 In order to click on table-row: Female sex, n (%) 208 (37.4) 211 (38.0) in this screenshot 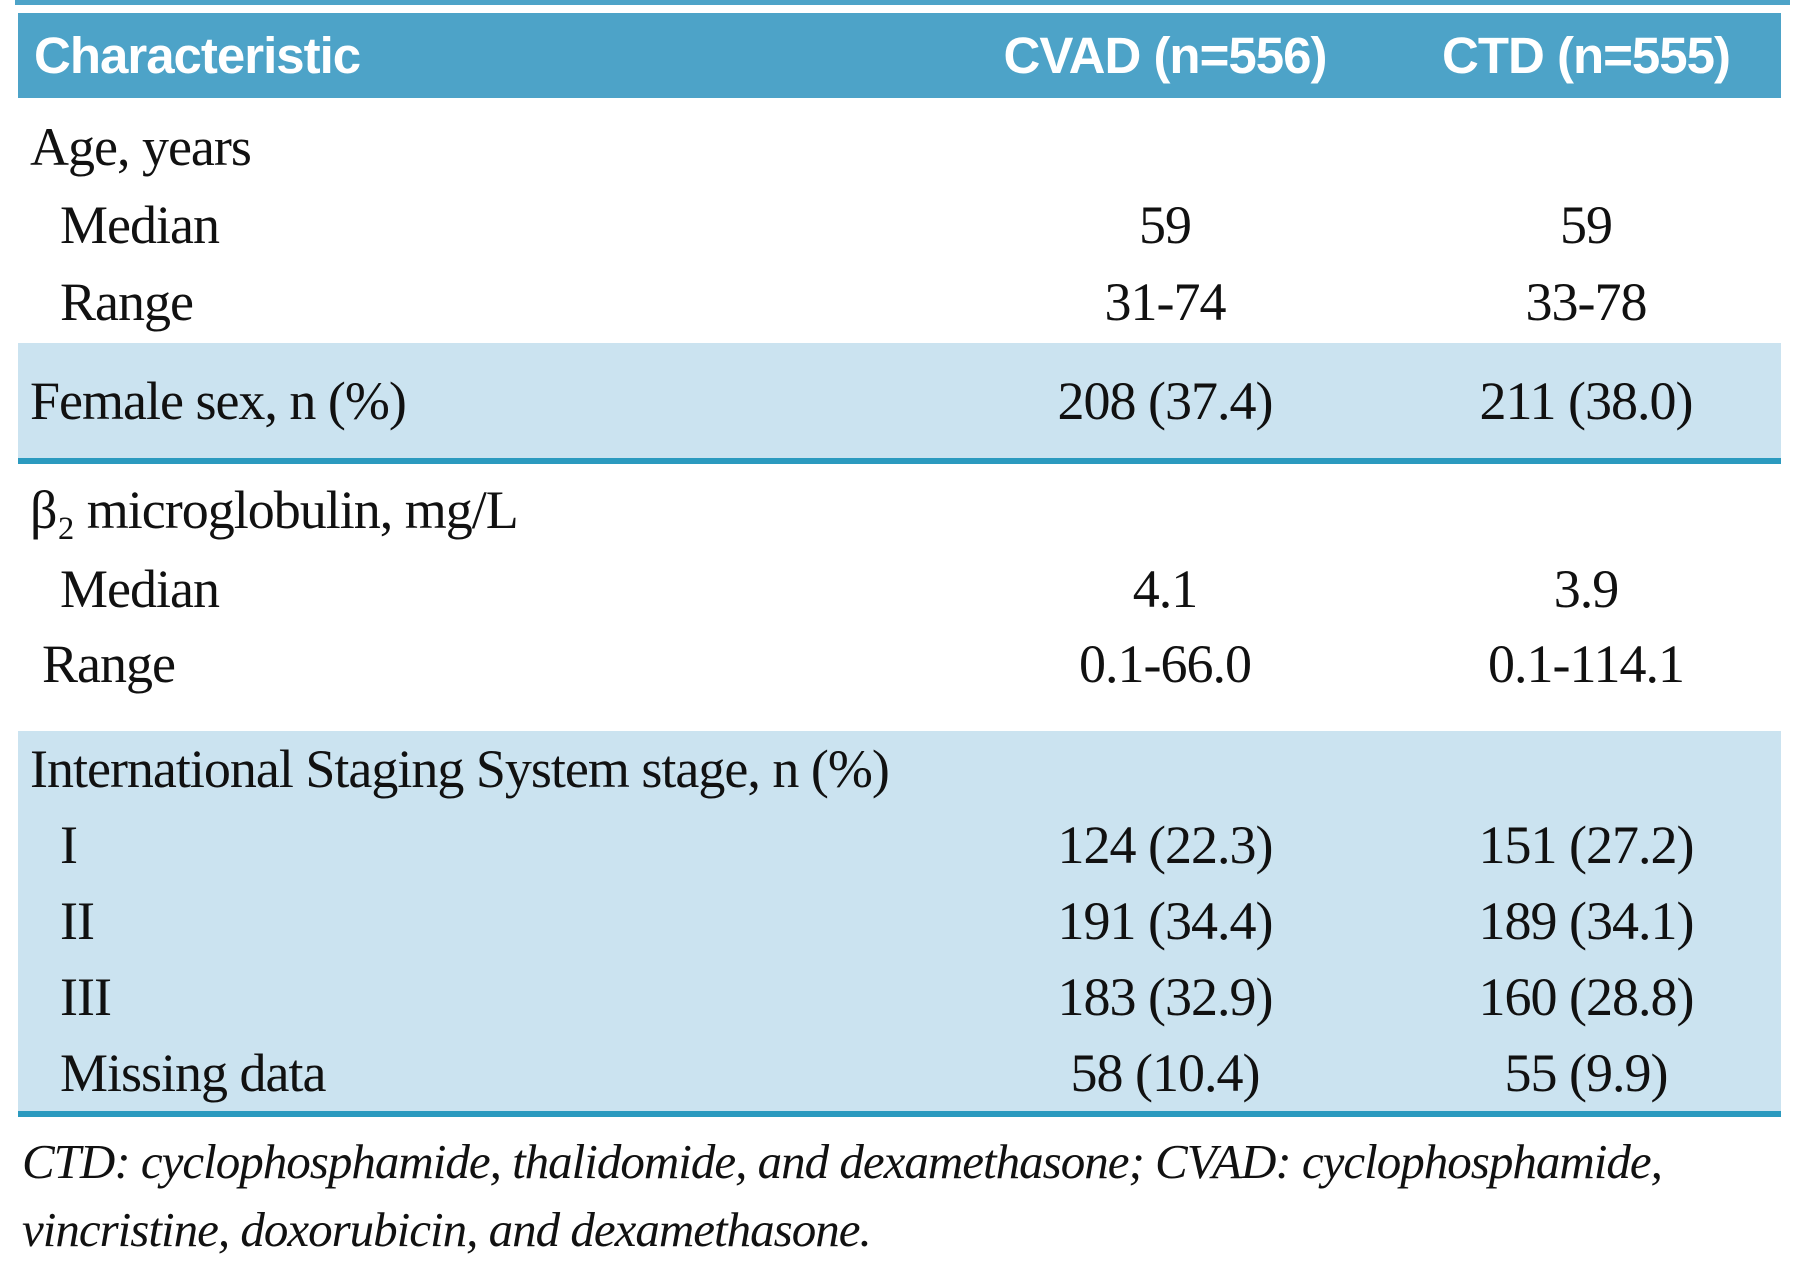, I will do `click(899, 400)`.